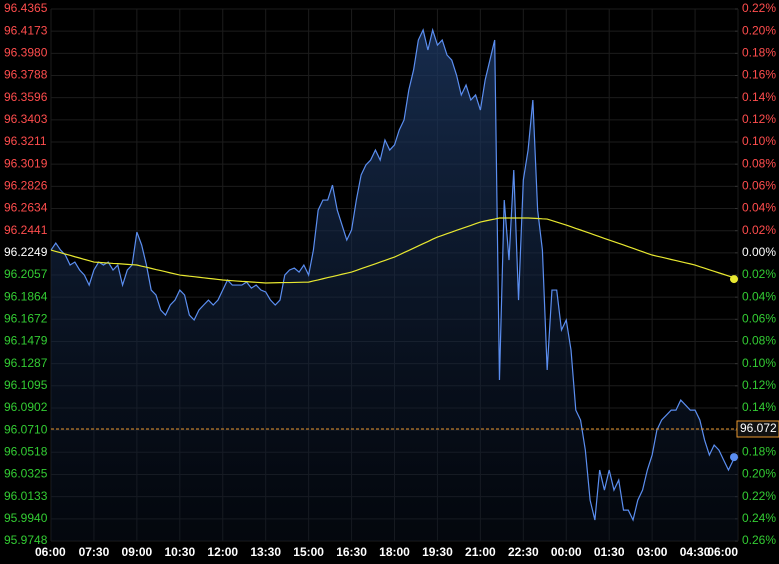 Image resolution: width=779 pixels, height=564 pixels. Describe the element at coordinates (265, 552) in the screenshot. I see `x-tick-label: 13:30` at that location.